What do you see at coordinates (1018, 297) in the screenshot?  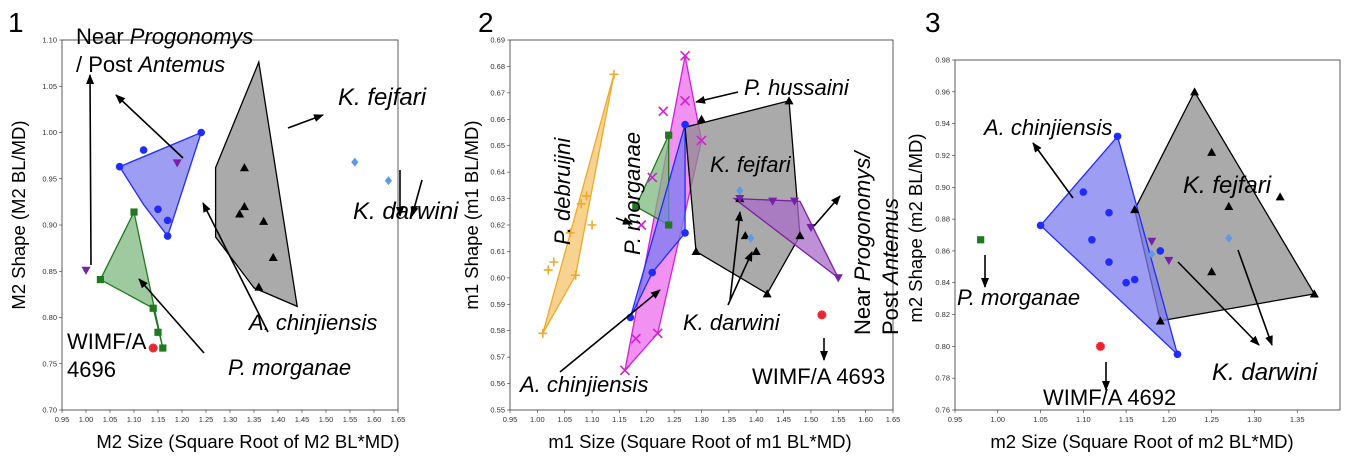 I see `annotation-label-pm: P. morganae` at bounding box center [1018, 297].